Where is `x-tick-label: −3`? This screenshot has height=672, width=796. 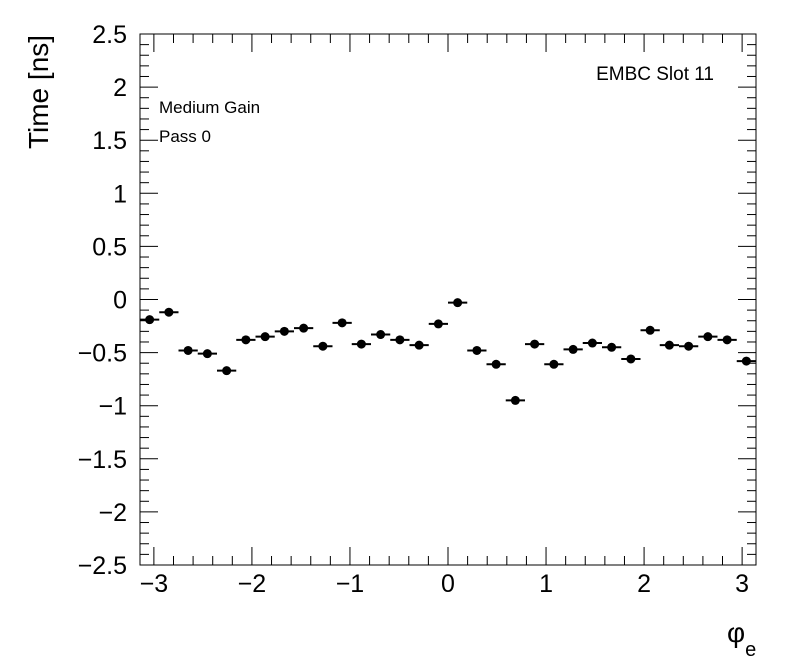 x-tick-label: −3 is located at coordinates (154, 584).